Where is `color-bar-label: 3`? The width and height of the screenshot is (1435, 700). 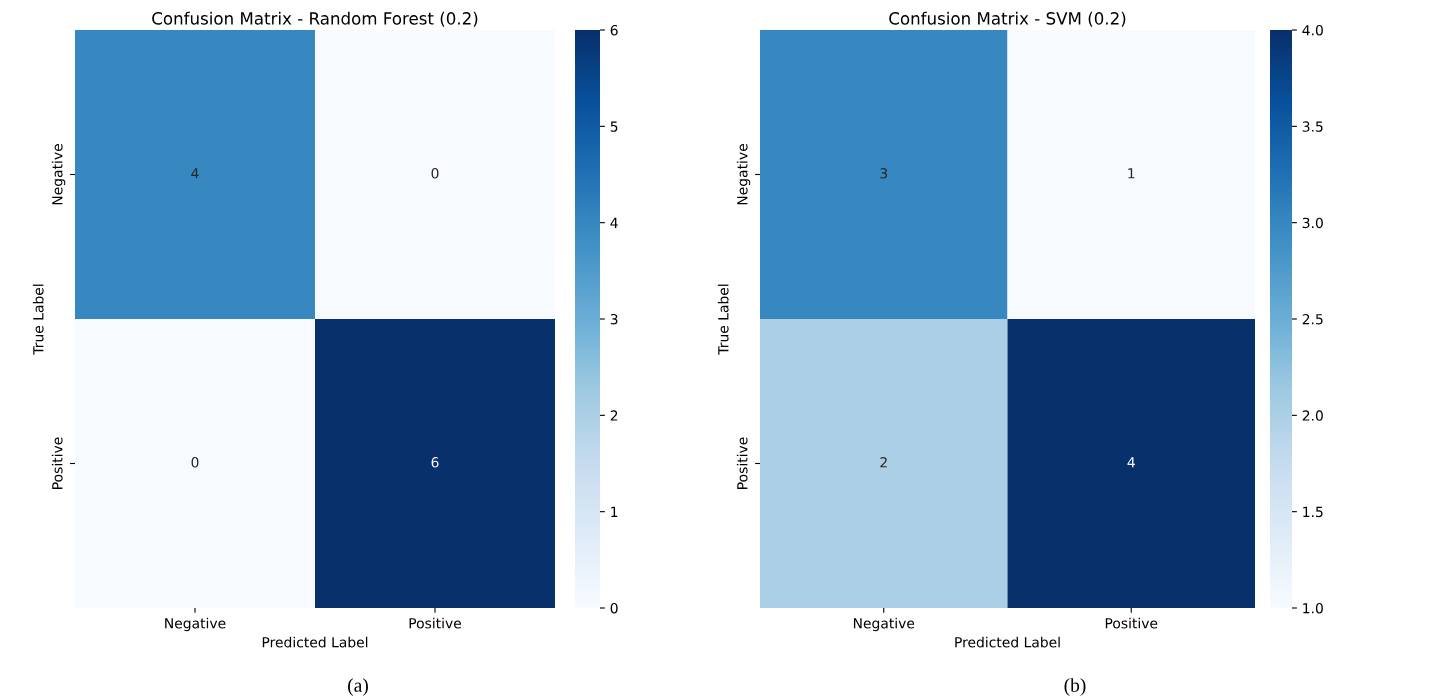 color-bar-label: 3 is located at coordinates (614, 319).